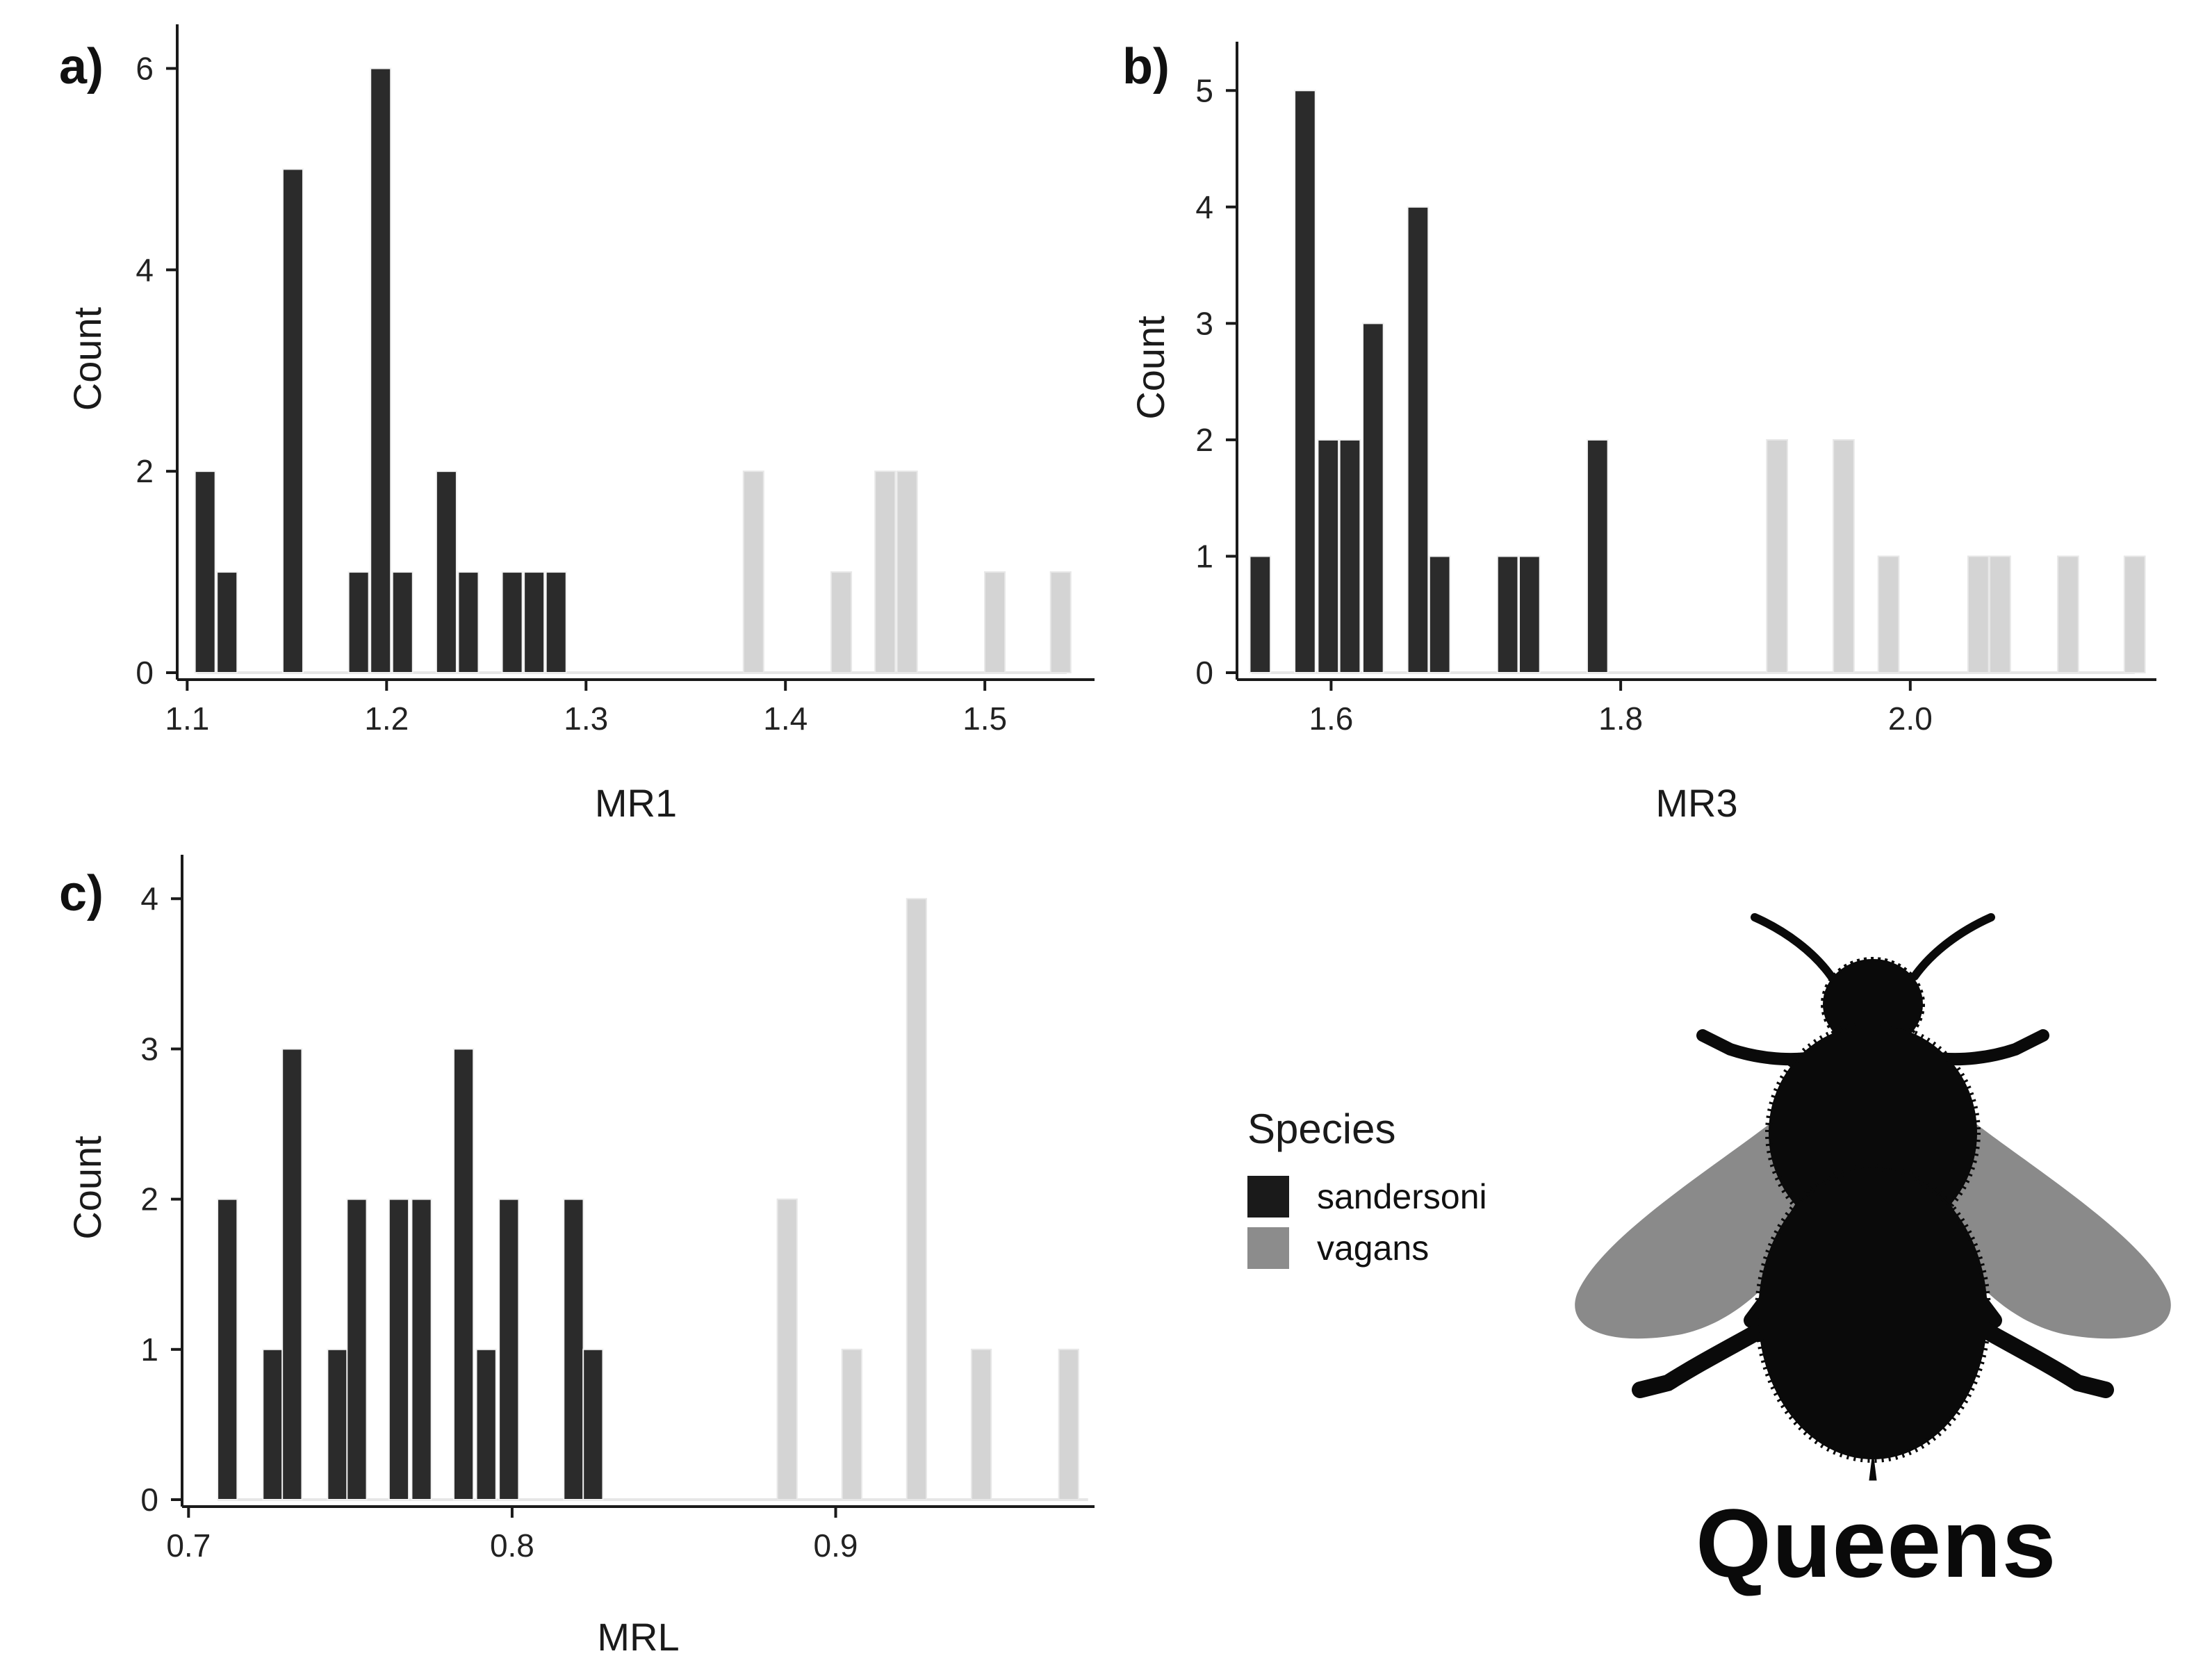 The height and width of the screenshot is (1656, 2212). What do you see at coordinates (81, 67) in the screenshot?
I see `panel-a-label: a)` at bounding box center [81, 67].